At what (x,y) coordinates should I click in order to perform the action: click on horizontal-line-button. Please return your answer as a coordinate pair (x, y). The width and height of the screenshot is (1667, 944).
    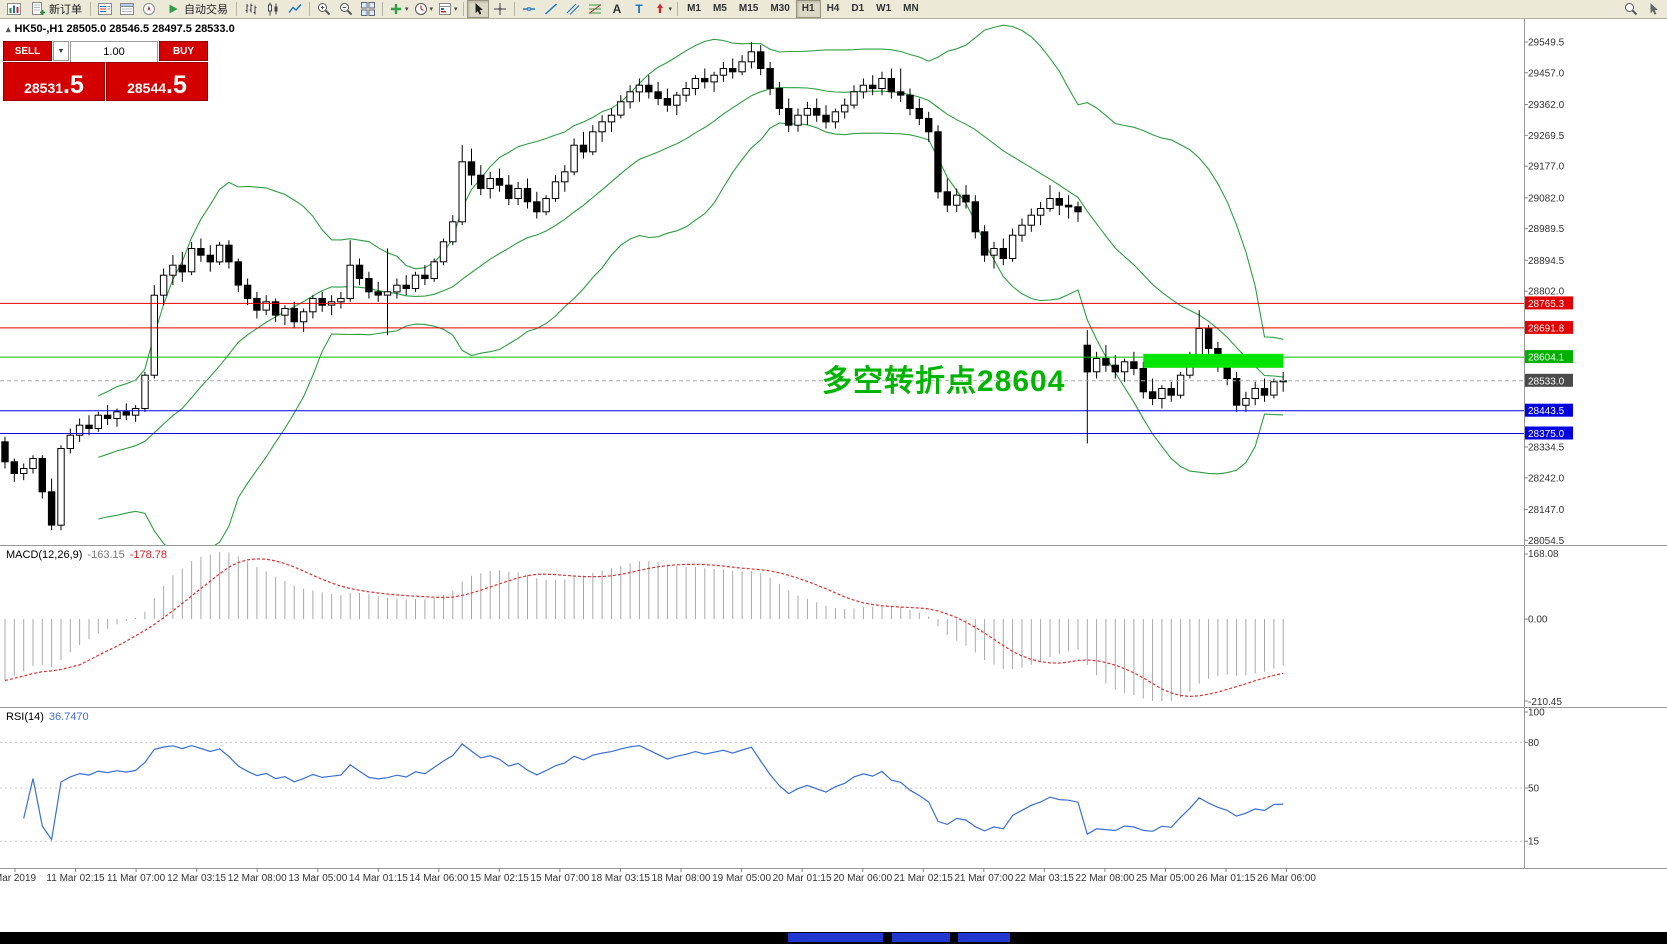
    Looking at the image, I should click on (529, 9).